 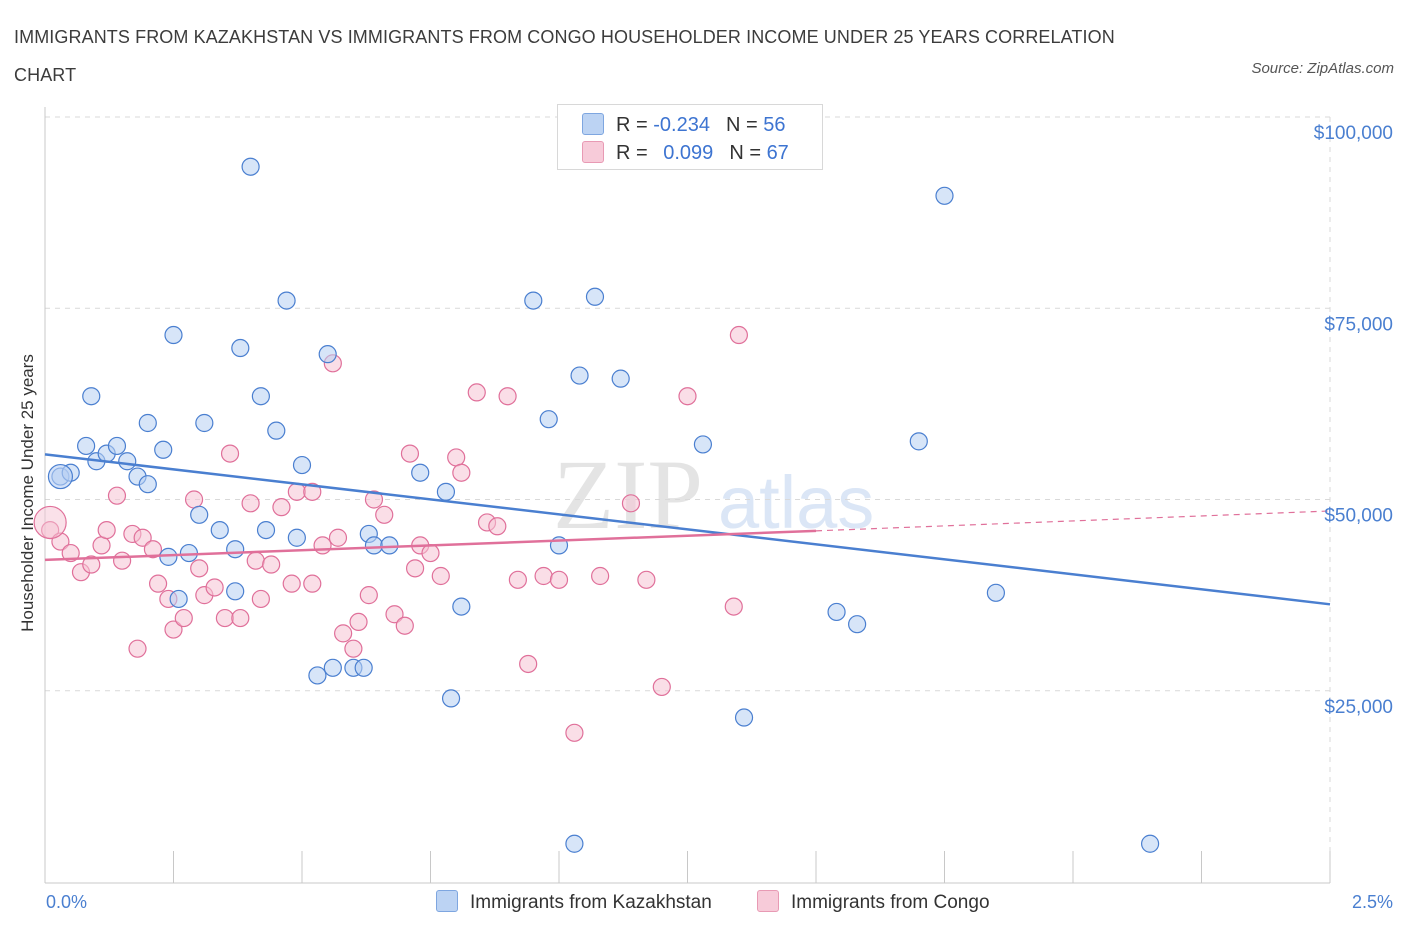 I want to click on bottom-legend-kazakhstan: Immigrants from Kazakhstan, so click(x=574, y=902).